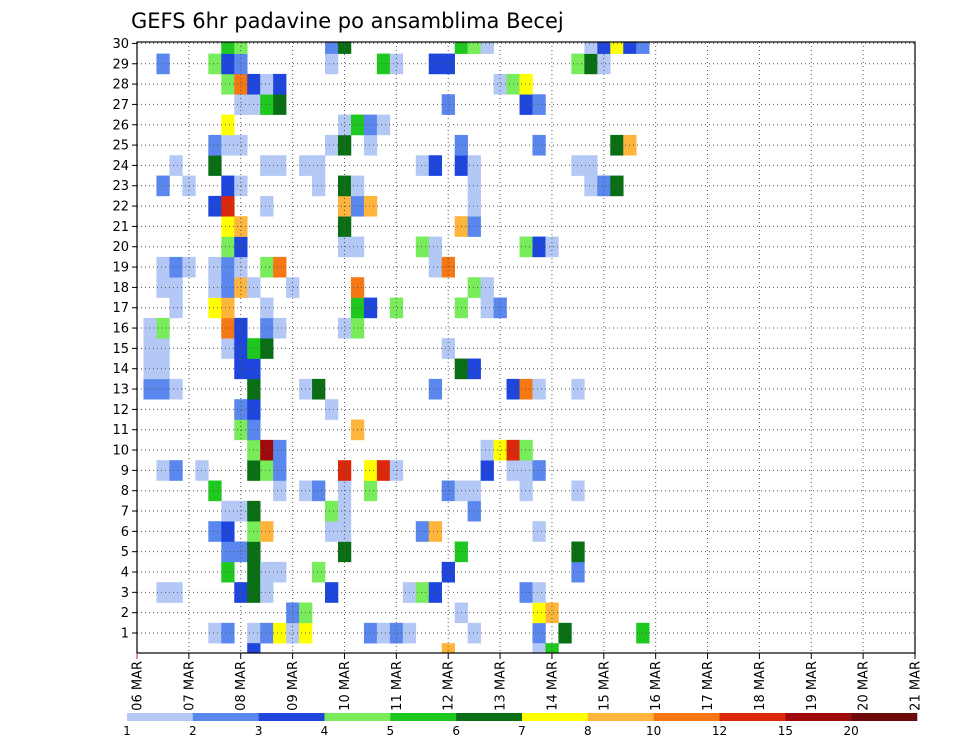 The image size is (960, 742). Describe the element at coordinates (120, 308) in the screenshot. I see `y-tick-label: 17` at that location.